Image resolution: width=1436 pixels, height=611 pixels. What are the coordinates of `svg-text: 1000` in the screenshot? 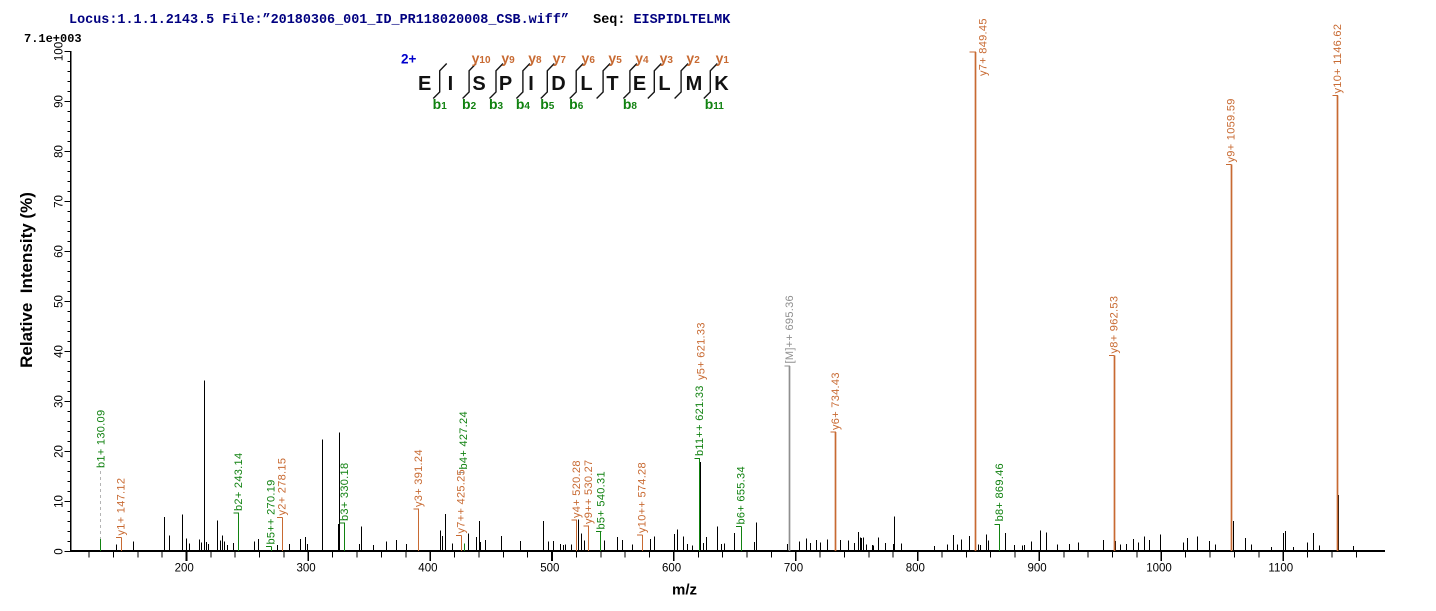 It's located at (1159, 569).